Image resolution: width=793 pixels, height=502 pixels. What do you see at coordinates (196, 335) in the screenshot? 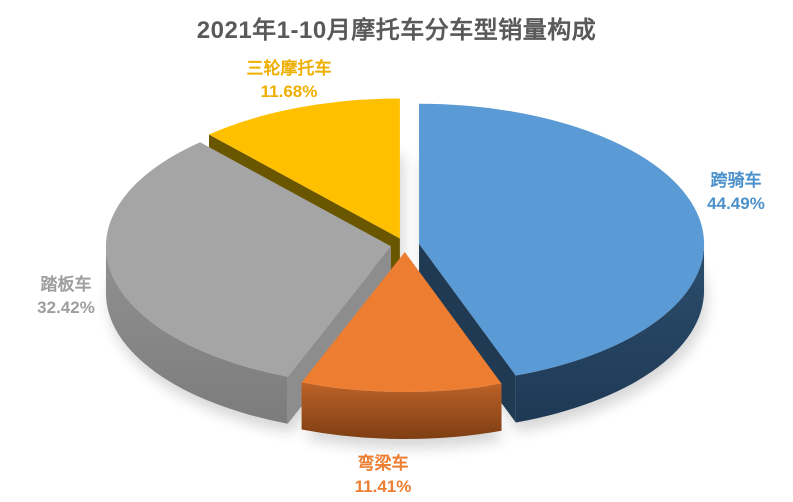
I see `pie-slice-2-rim` at bounding box center [196, 335].